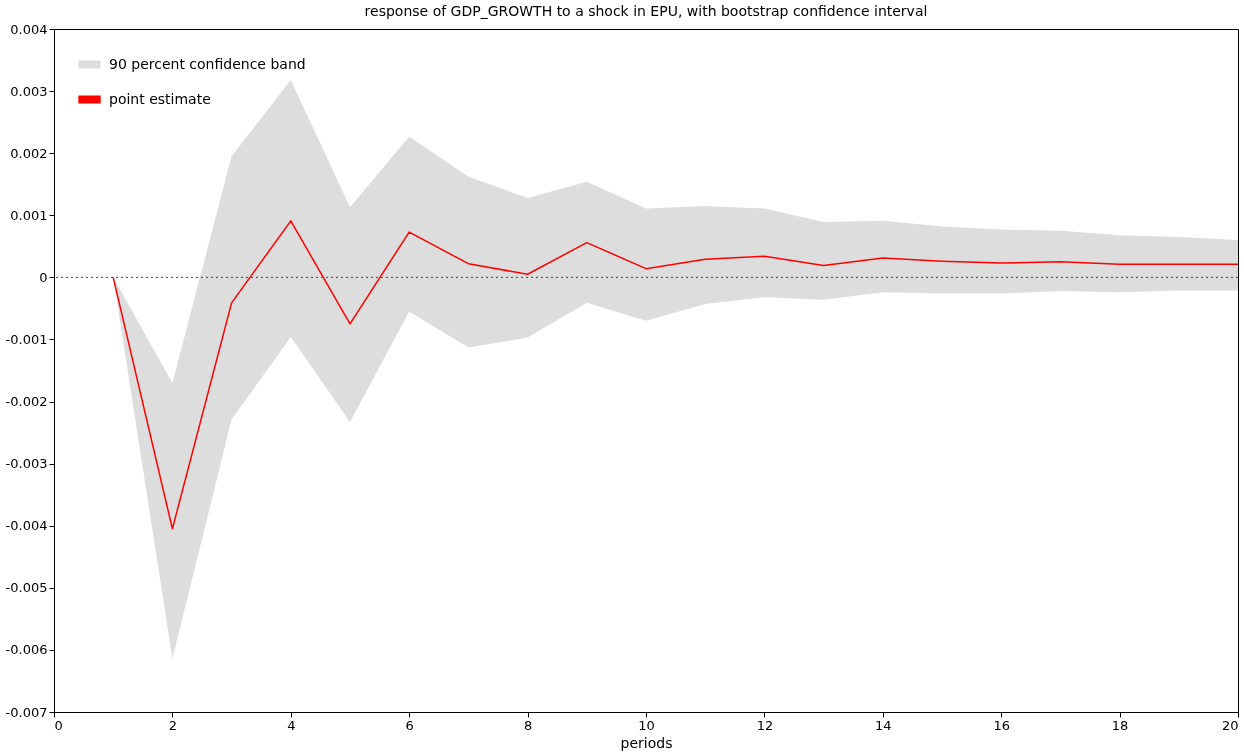 This screenshot has width=1244, height=755. What do you see at coordinates (409, 725) in the screenshot?
I see `x-tick-label: 6` at bounding box center [409, 725].